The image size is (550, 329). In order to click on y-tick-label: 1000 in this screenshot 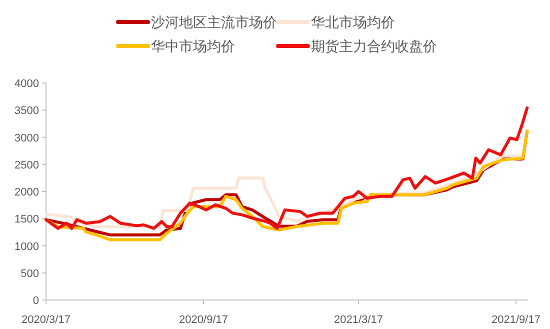, I will do `click(26, 246)`.